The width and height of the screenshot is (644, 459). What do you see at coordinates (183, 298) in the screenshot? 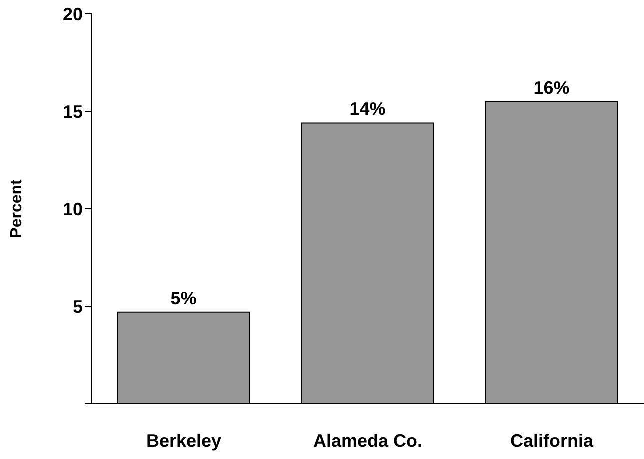
I see `data-label: 5%` at bounding box center [183, 298].